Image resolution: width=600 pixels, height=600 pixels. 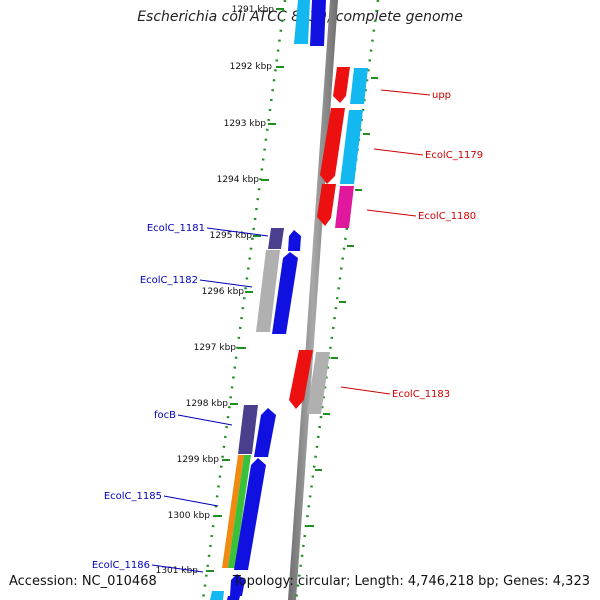 I want to click on accession-text: Accession: NC_010468, so click(x=83, y=581).